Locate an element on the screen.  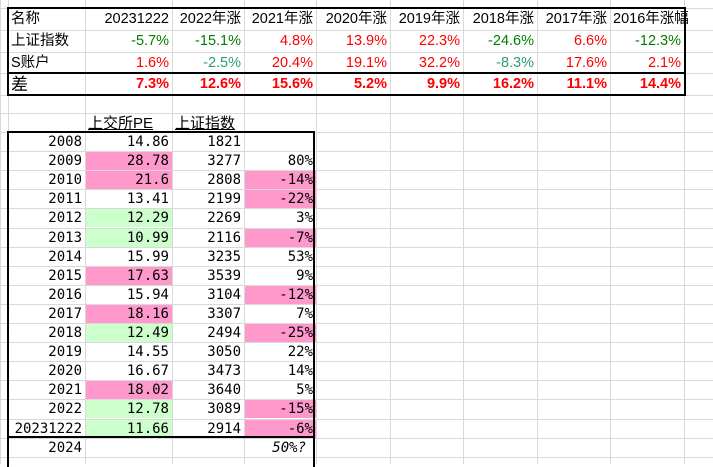
pe-cell: 18.16 is located at coordinates (129, 313).